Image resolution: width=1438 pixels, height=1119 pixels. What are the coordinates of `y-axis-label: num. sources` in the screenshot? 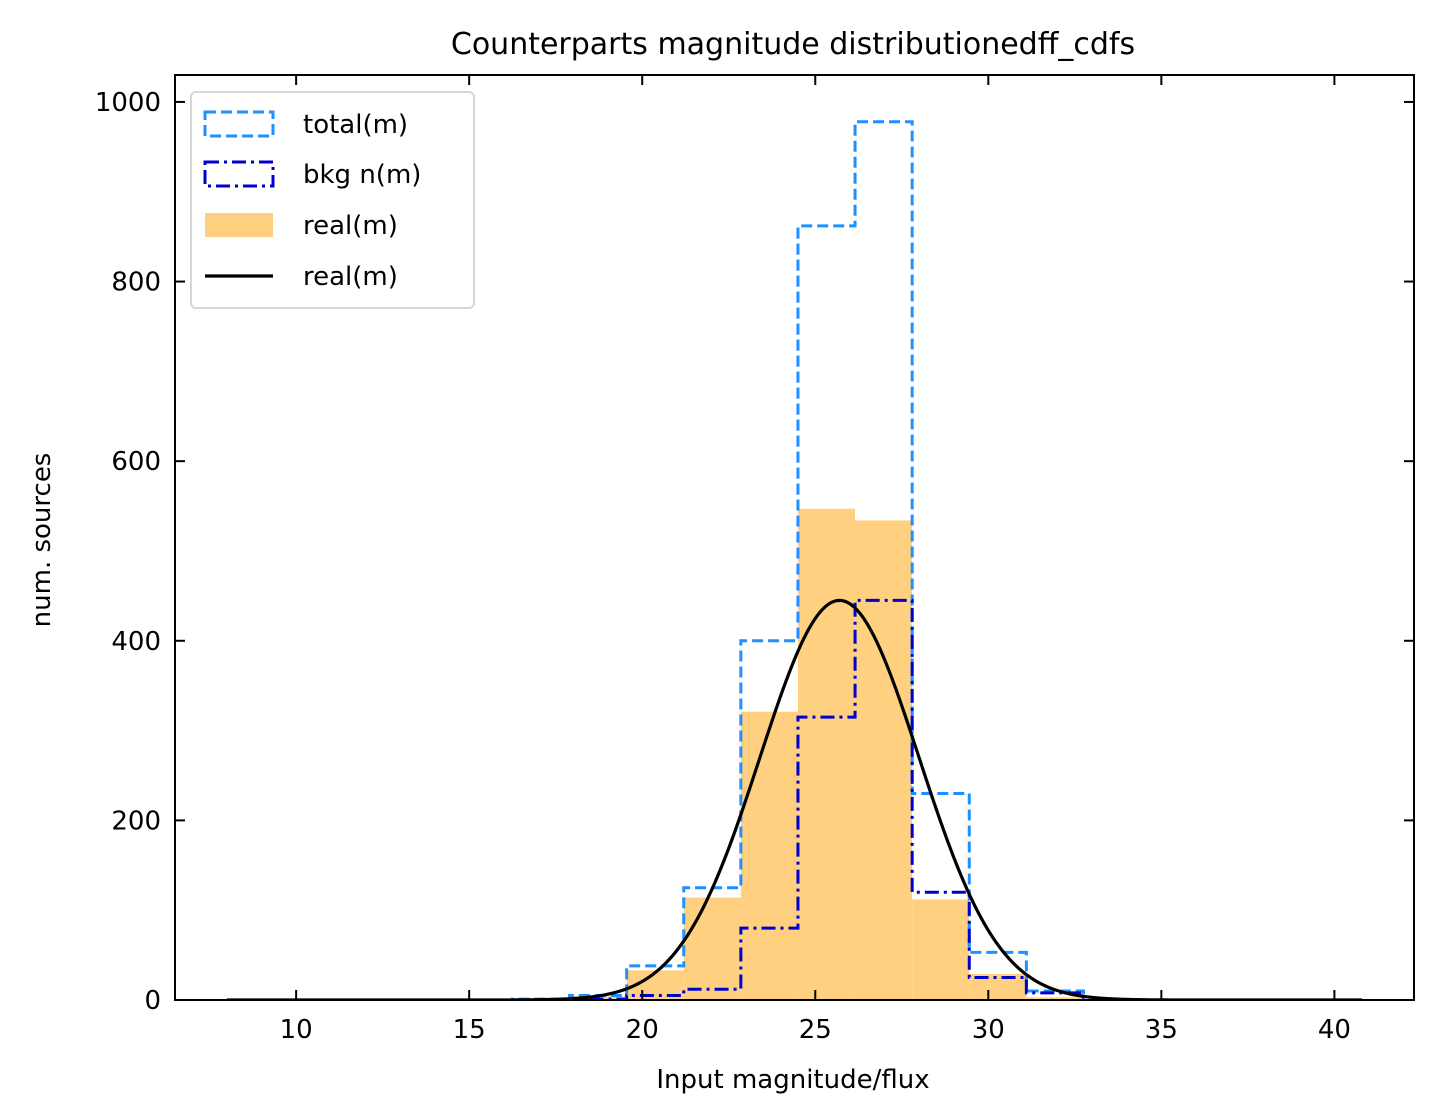 It's located at (42, 540).